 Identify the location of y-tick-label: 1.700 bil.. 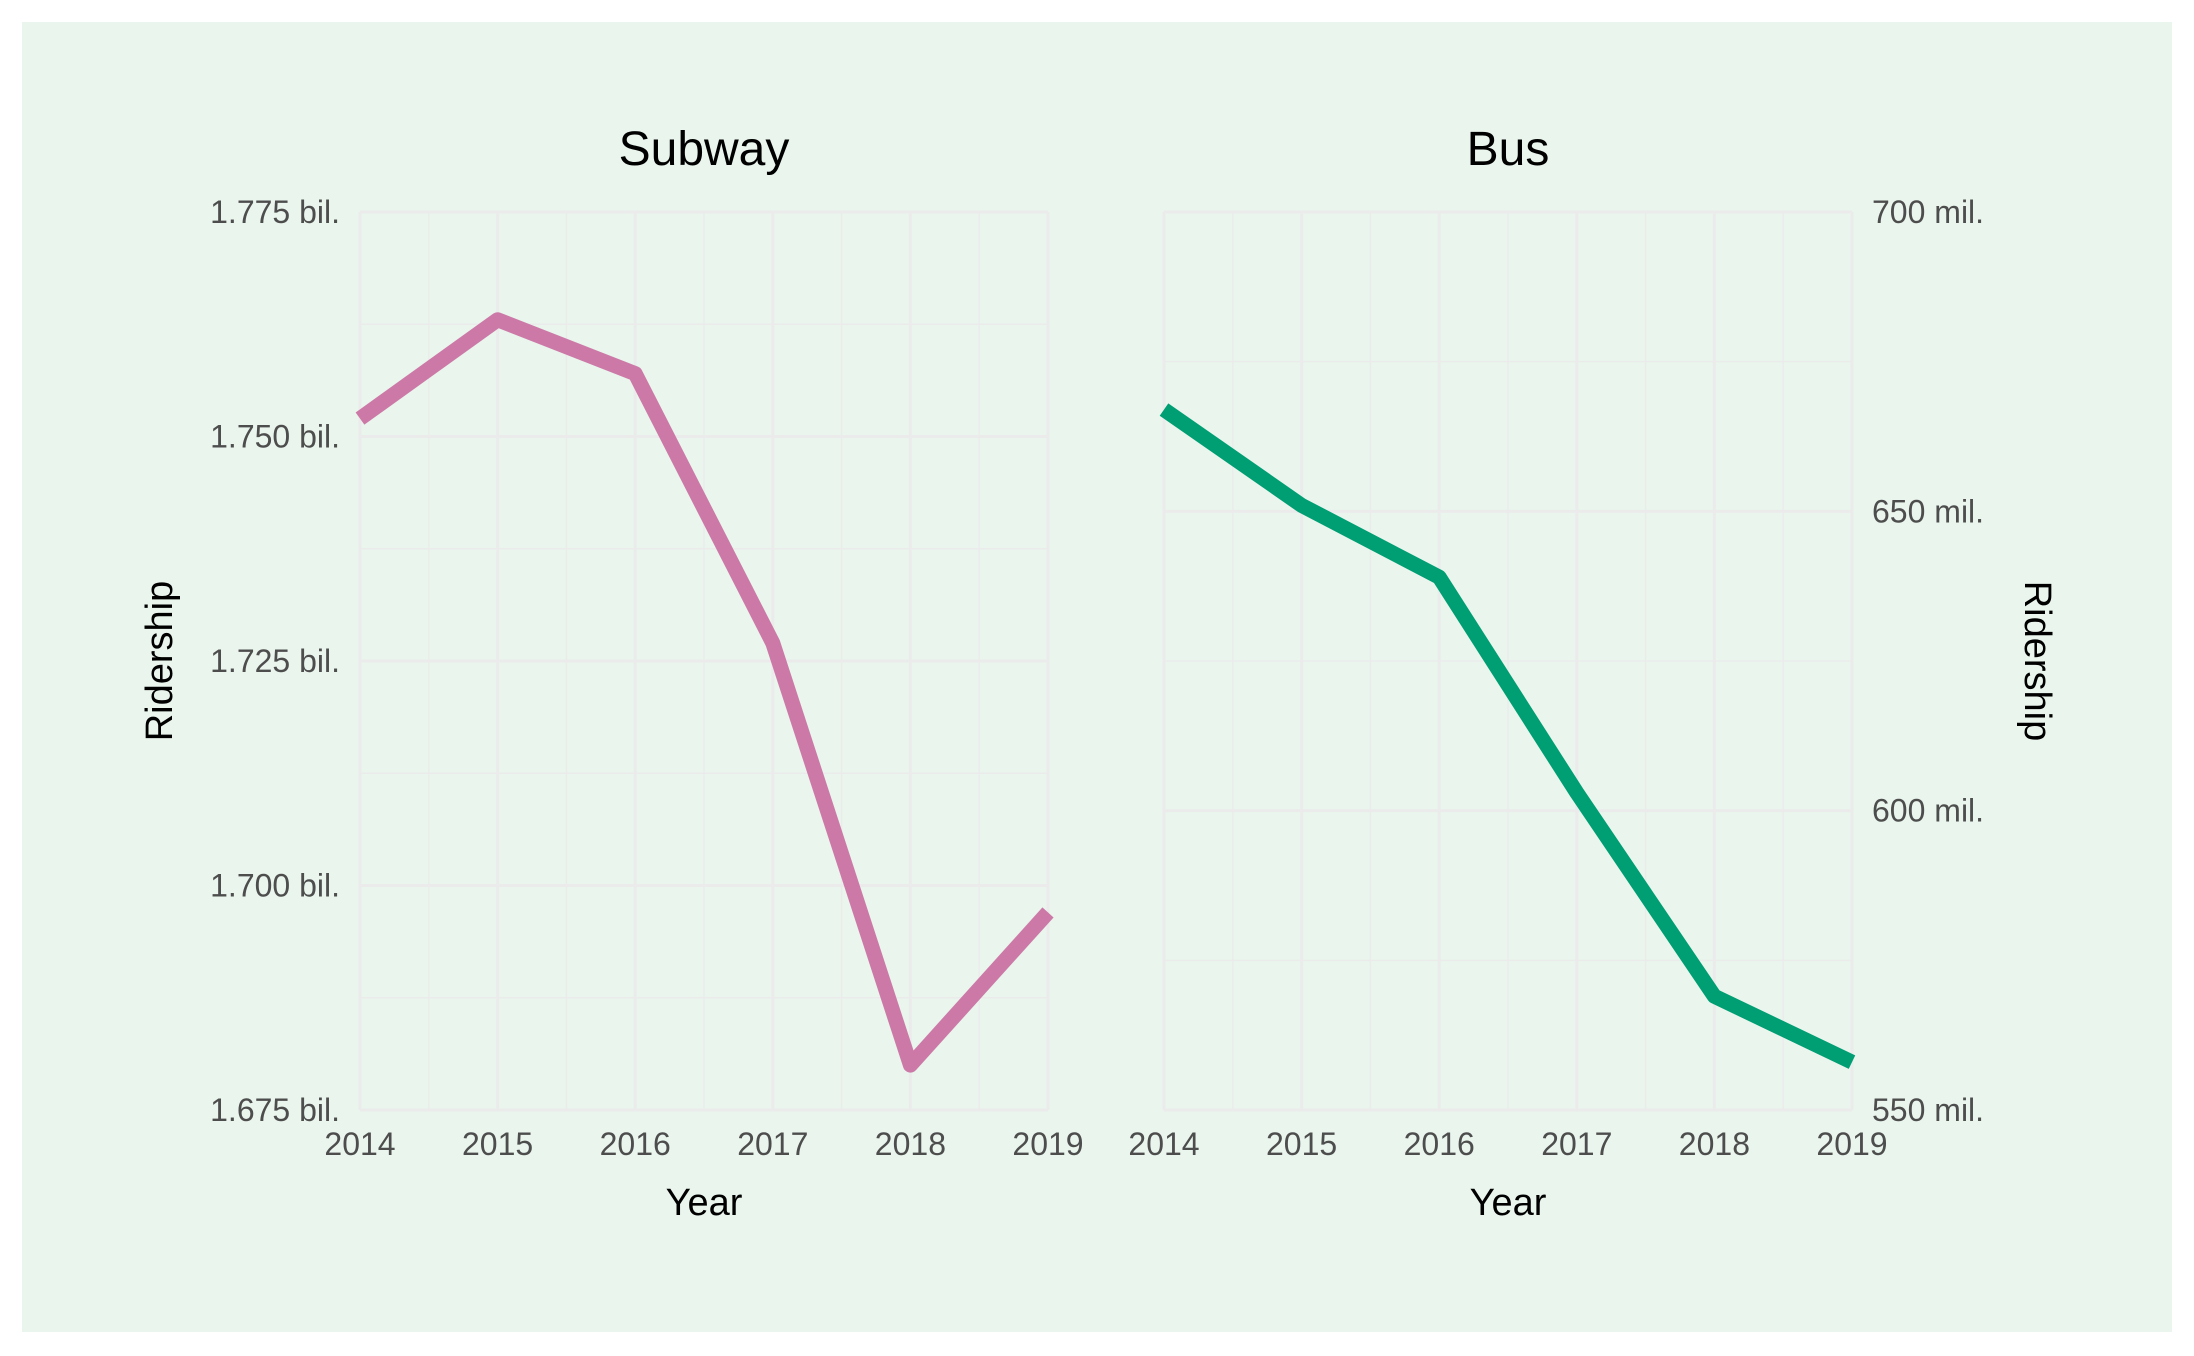
(275, 886).